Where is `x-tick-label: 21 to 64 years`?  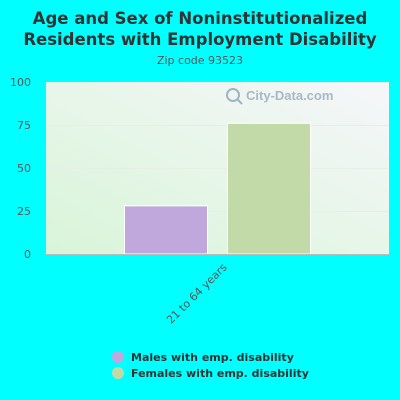 x-tick-label: 21 to 64 years is located at coordinates (197, 294).